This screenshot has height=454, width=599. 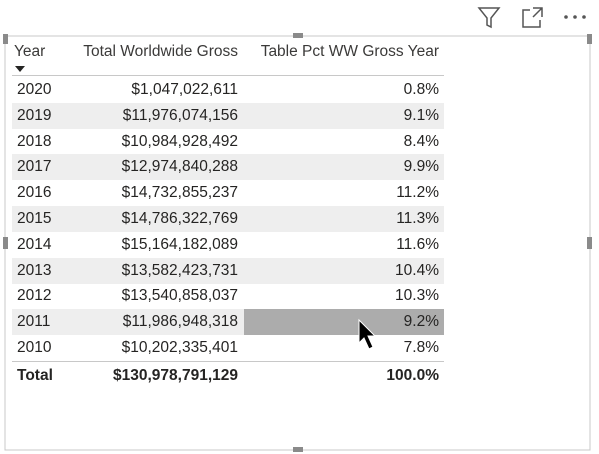 What do you see at coordinates (184, 89) in the screenshot?
I see `table-cell: $1,047,022,611` at bounding box center [184, 89].